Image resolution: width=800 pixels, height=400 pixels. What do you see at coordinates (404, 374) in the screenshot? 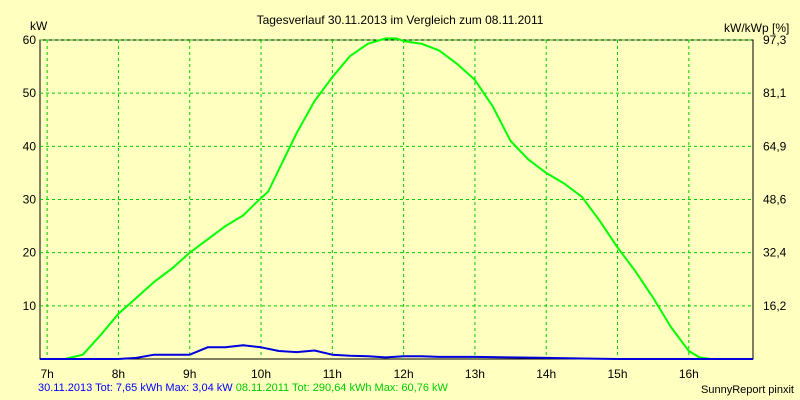
I see `x-tick-label: 12h` at bounding box center [404, 374].